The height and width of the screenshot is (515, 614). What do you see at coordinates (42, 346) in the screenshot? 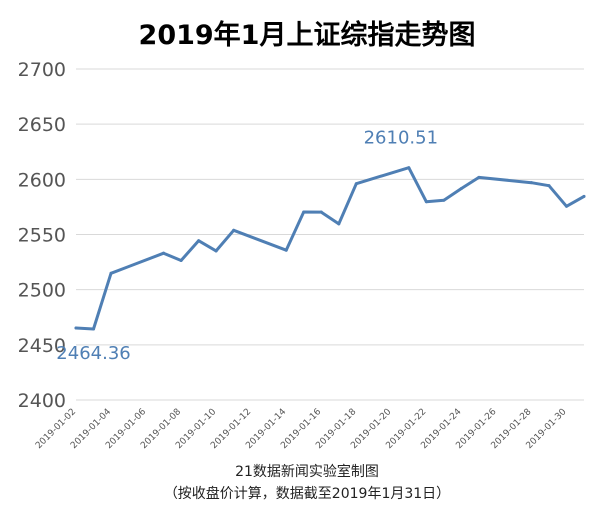
I see `y-tick-label: 2450` at bounding box center [42, 346].